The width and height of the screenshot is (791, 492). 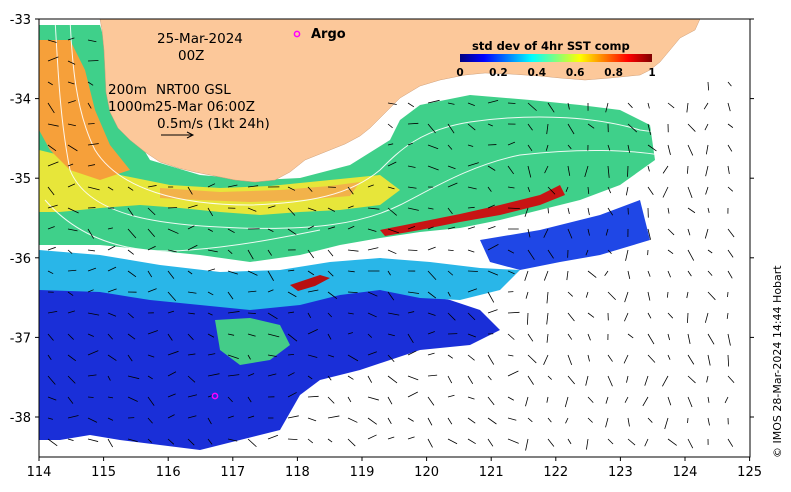 I want to click on argo-float-marker, so click(x=215, y=396).